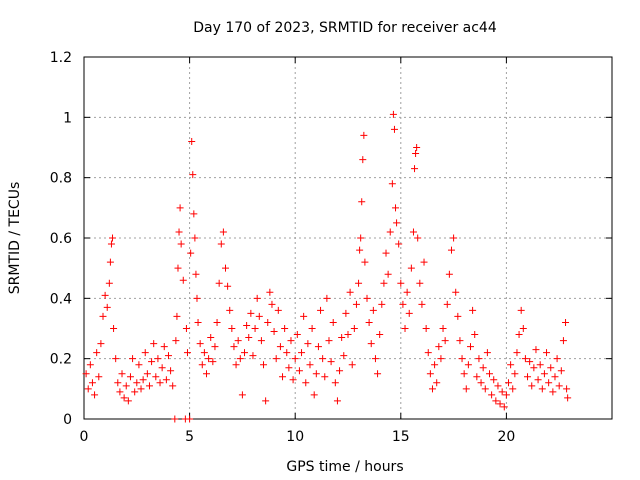 This screenshot has height=480, width=640. What do you see at coordinates (61, 179) in the screenshot?
I see `y-tick-label: 0.8` at bounding box center [61, 179].